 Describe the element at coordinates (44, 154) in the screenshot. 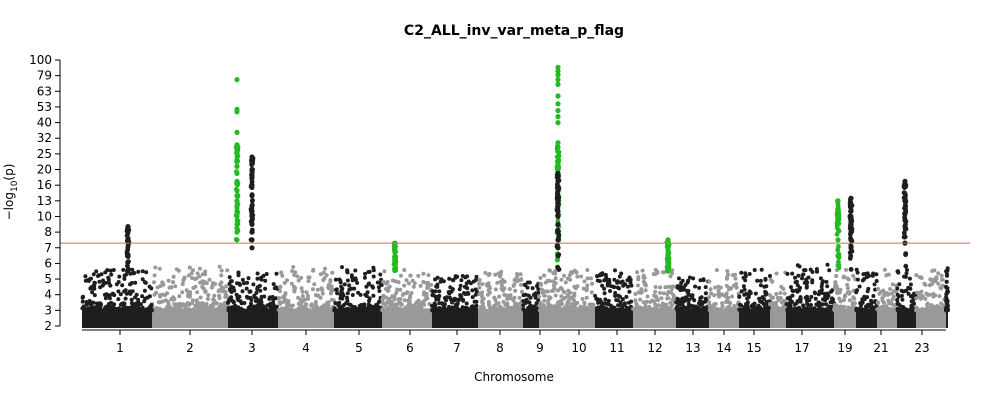

I see `y-tick-label: 25` at that location.